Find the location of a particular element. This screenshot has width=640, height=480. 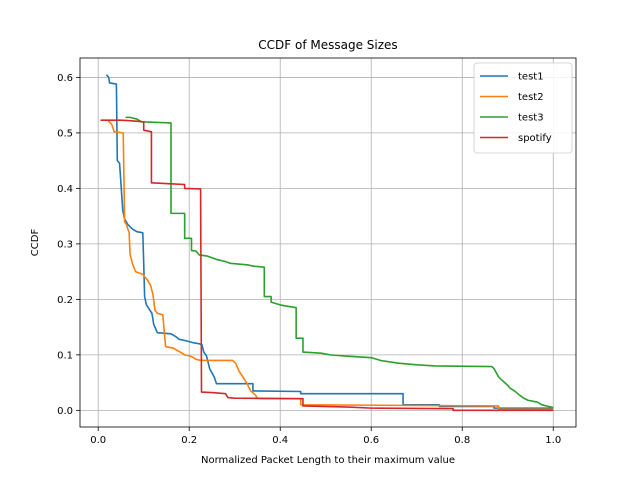

y-tick-label: 0.6 is located at coordinates (65, 78).